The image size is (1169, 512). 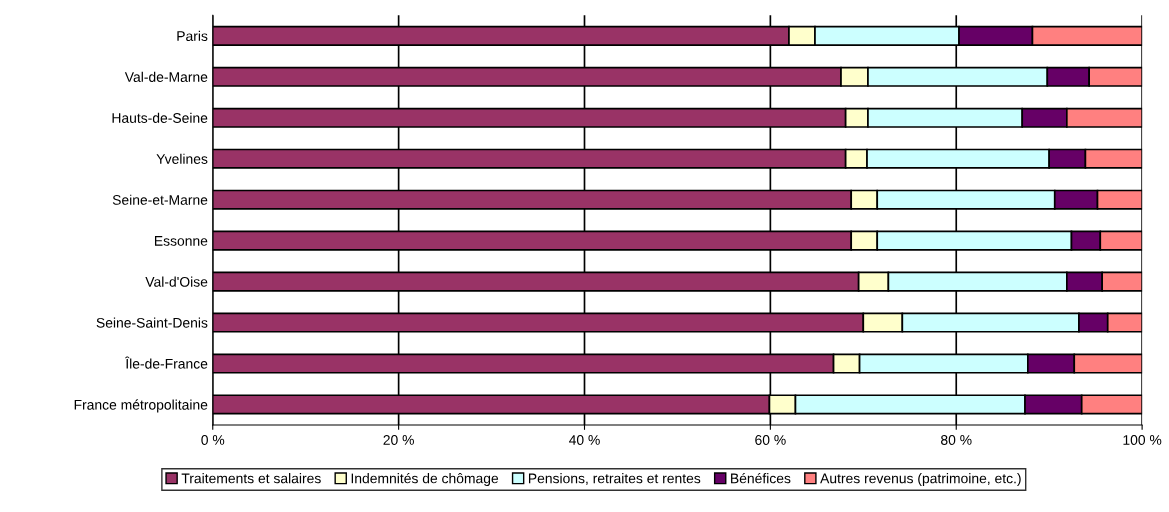 What do you see at coordinates (166, 76) in the screenshot?
I see `y-tick-label: Val-de-Marne` at bounding box center [166, 76].